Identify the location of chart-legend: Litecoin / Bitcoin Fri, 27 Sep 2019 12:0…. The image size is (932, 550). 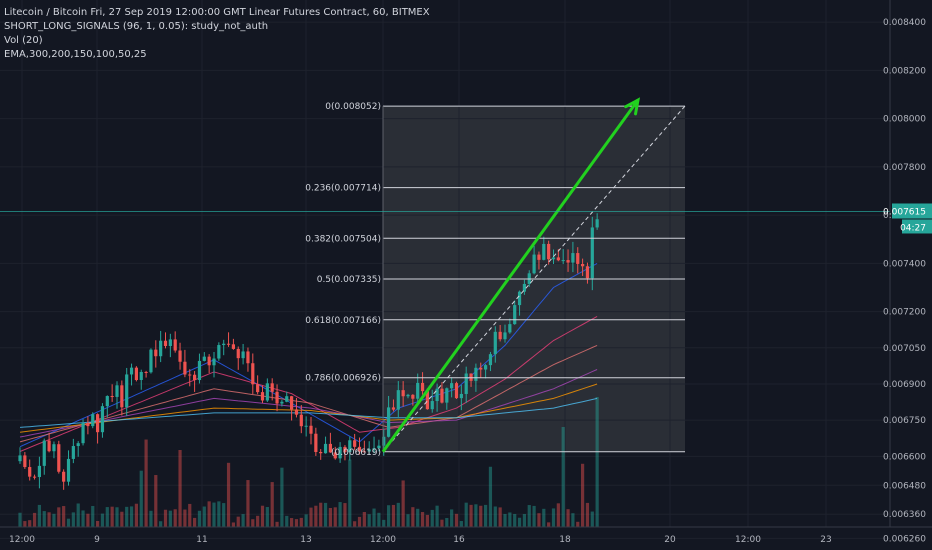
(217, 34).